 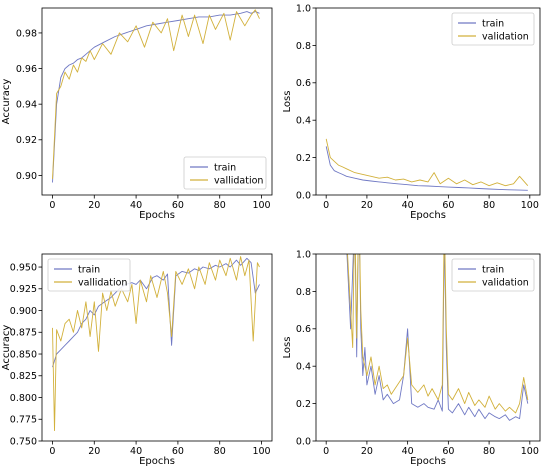 What do you see at coordinates (26, 140) in the screenshot?
I see `y-tick-label: 0.92` at bounding box center [26, 140].